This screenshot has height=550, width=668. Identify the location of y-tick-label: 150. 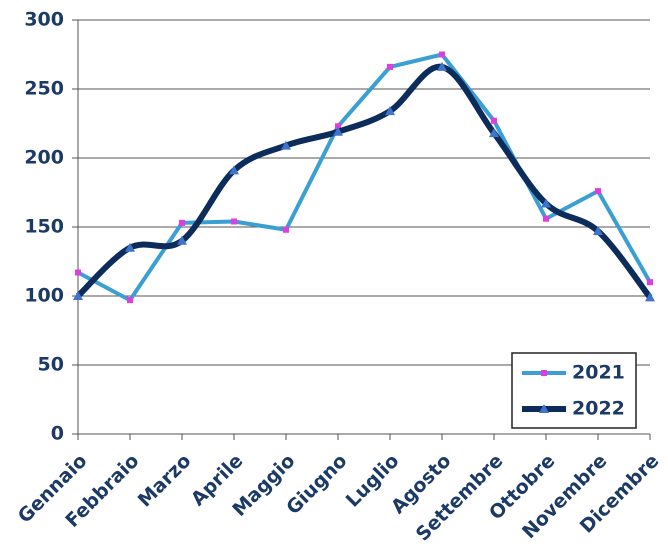
(44, 227).